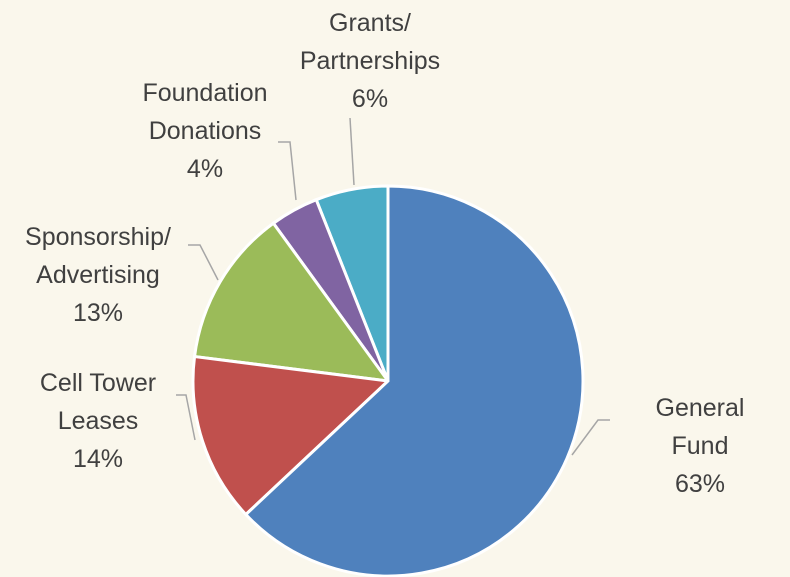 This screenshot has width=790, height=577. I want to click on value-label: 13%, so click(98, 313).